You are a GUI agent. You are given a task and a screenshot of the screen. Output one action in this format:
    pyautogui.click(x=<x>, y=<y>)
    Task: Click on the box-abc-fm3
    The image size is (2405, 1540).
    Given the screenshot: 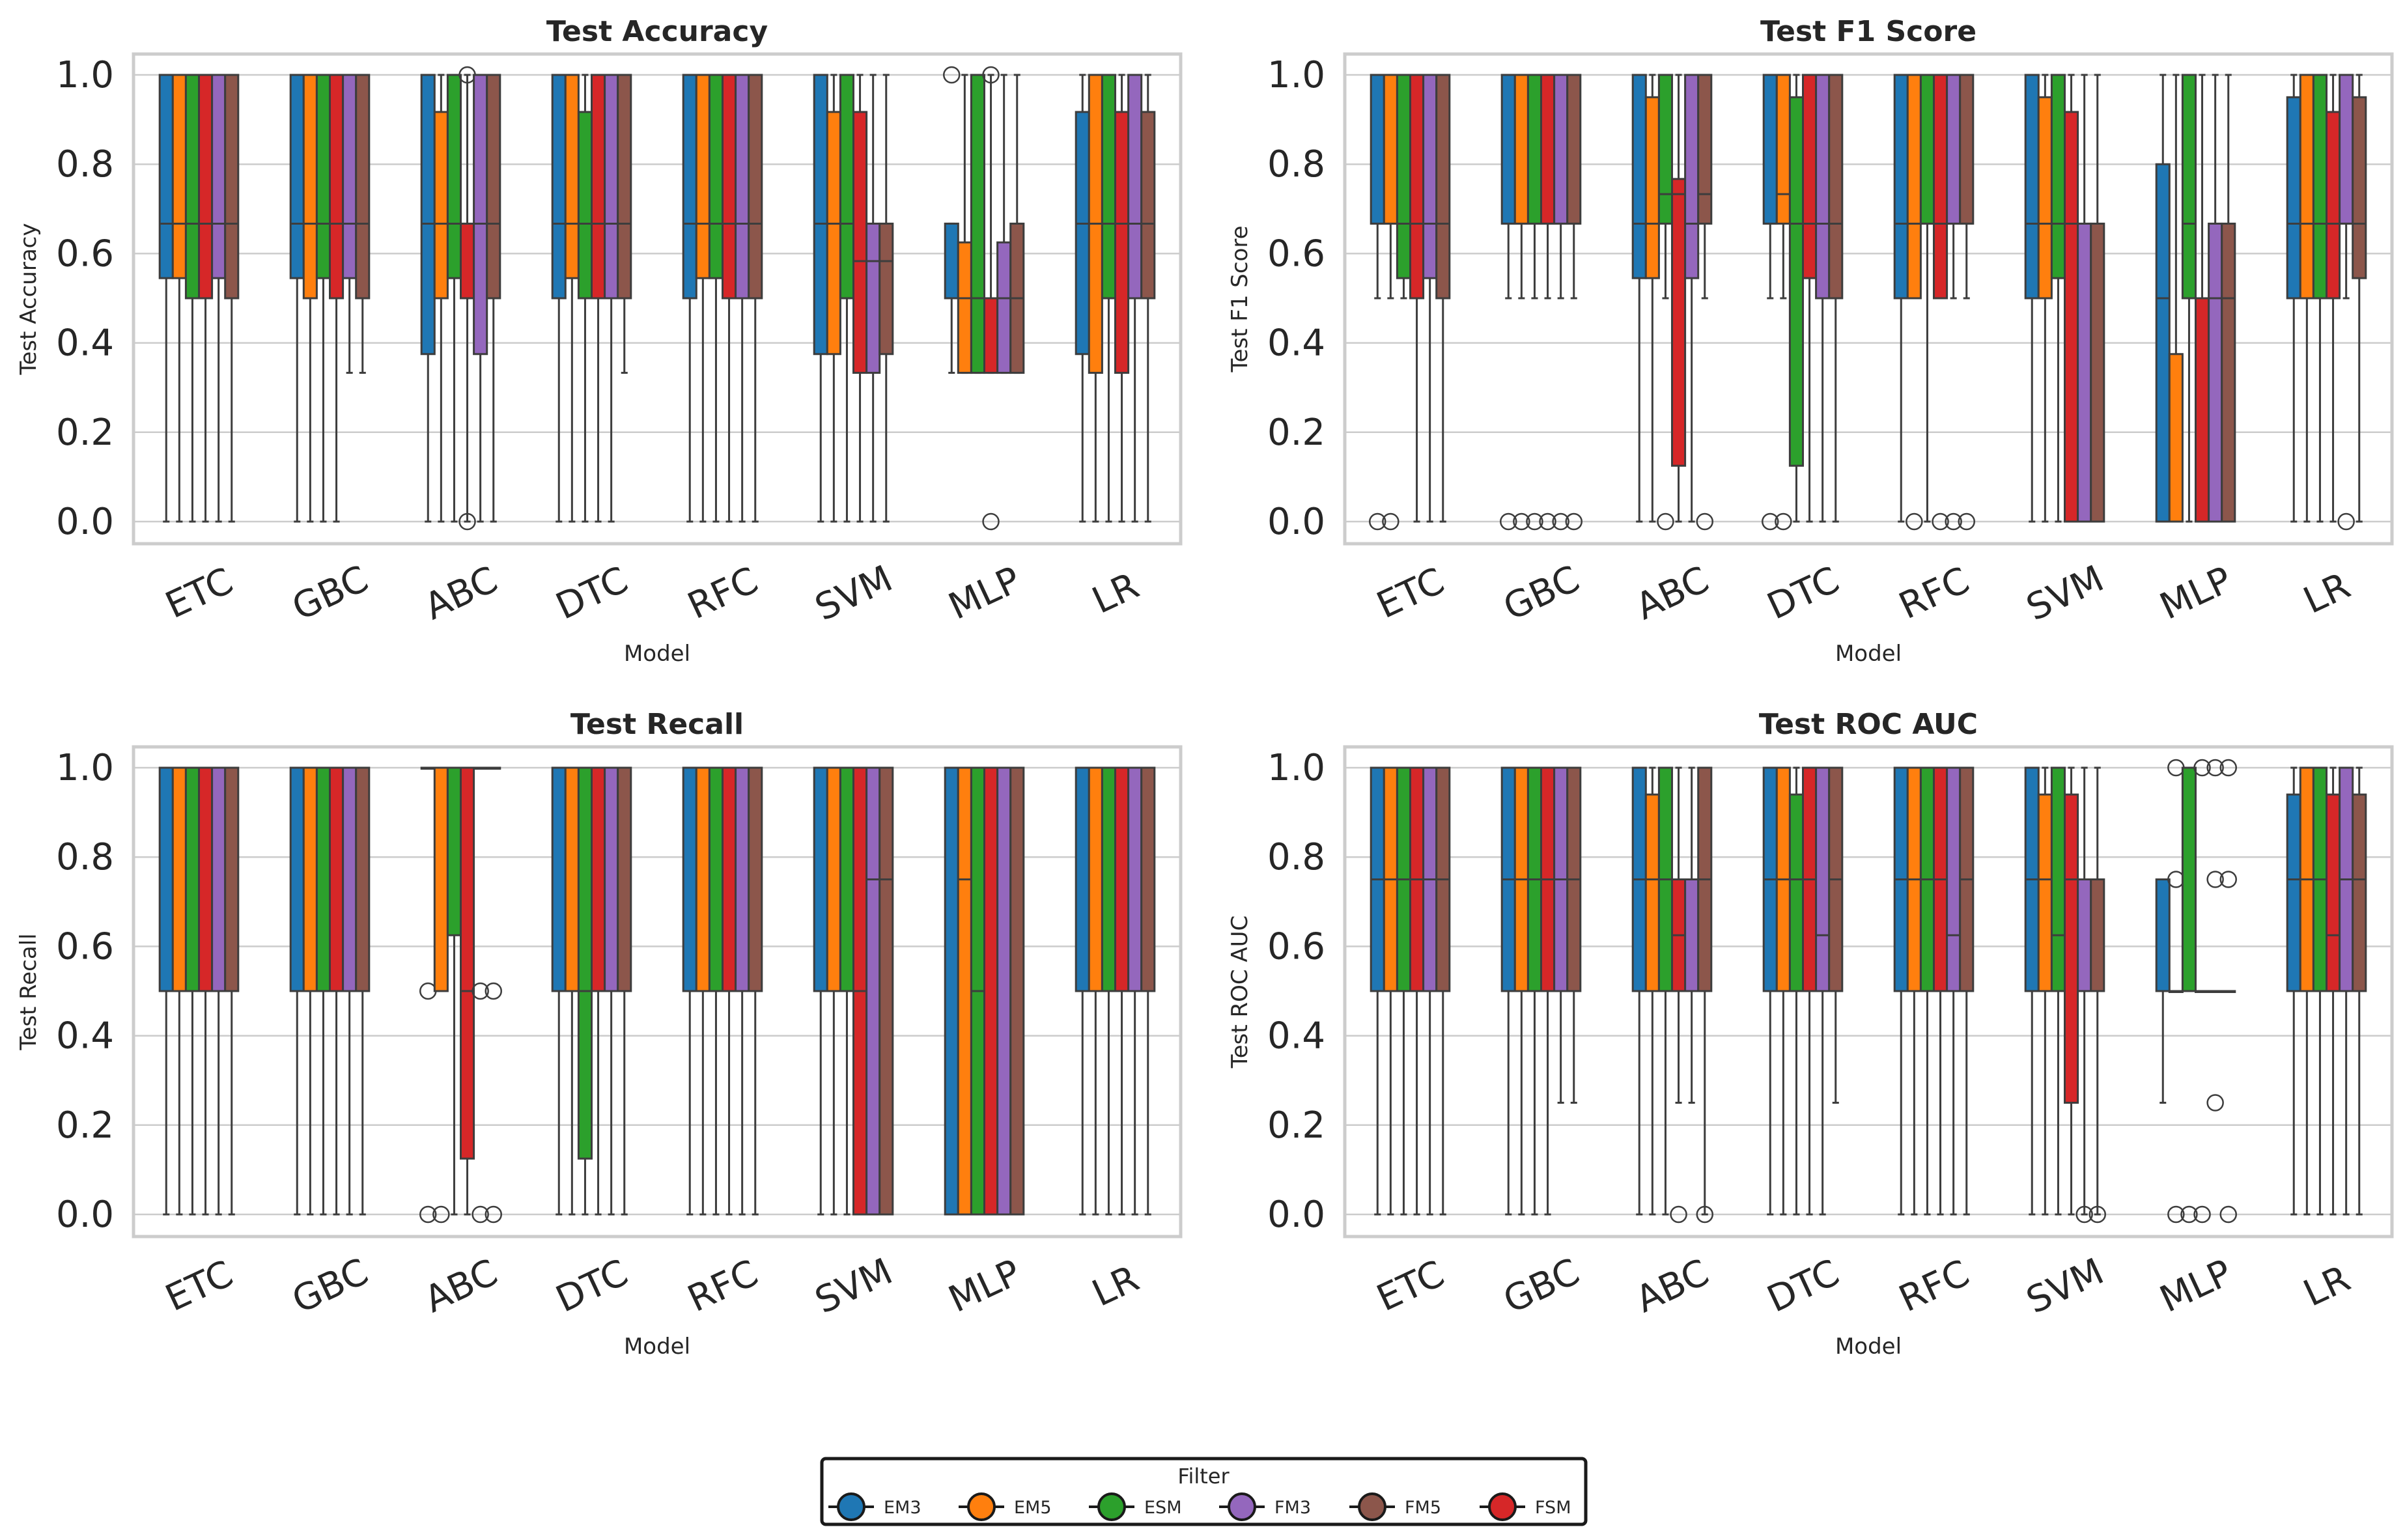 What is the action you would take?
    pyautogui.click(x=1692, y=935)
    